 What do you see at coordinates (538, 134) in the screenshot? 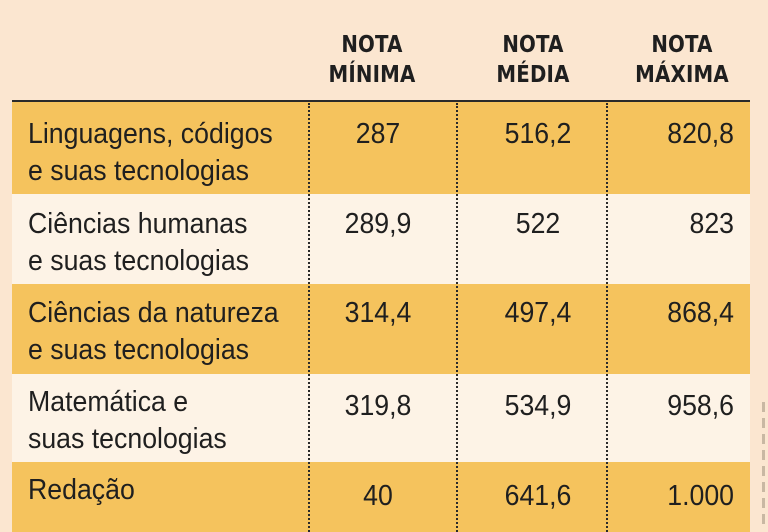
I see `cell-avg: 516,2` at bounding box center [538, 134].